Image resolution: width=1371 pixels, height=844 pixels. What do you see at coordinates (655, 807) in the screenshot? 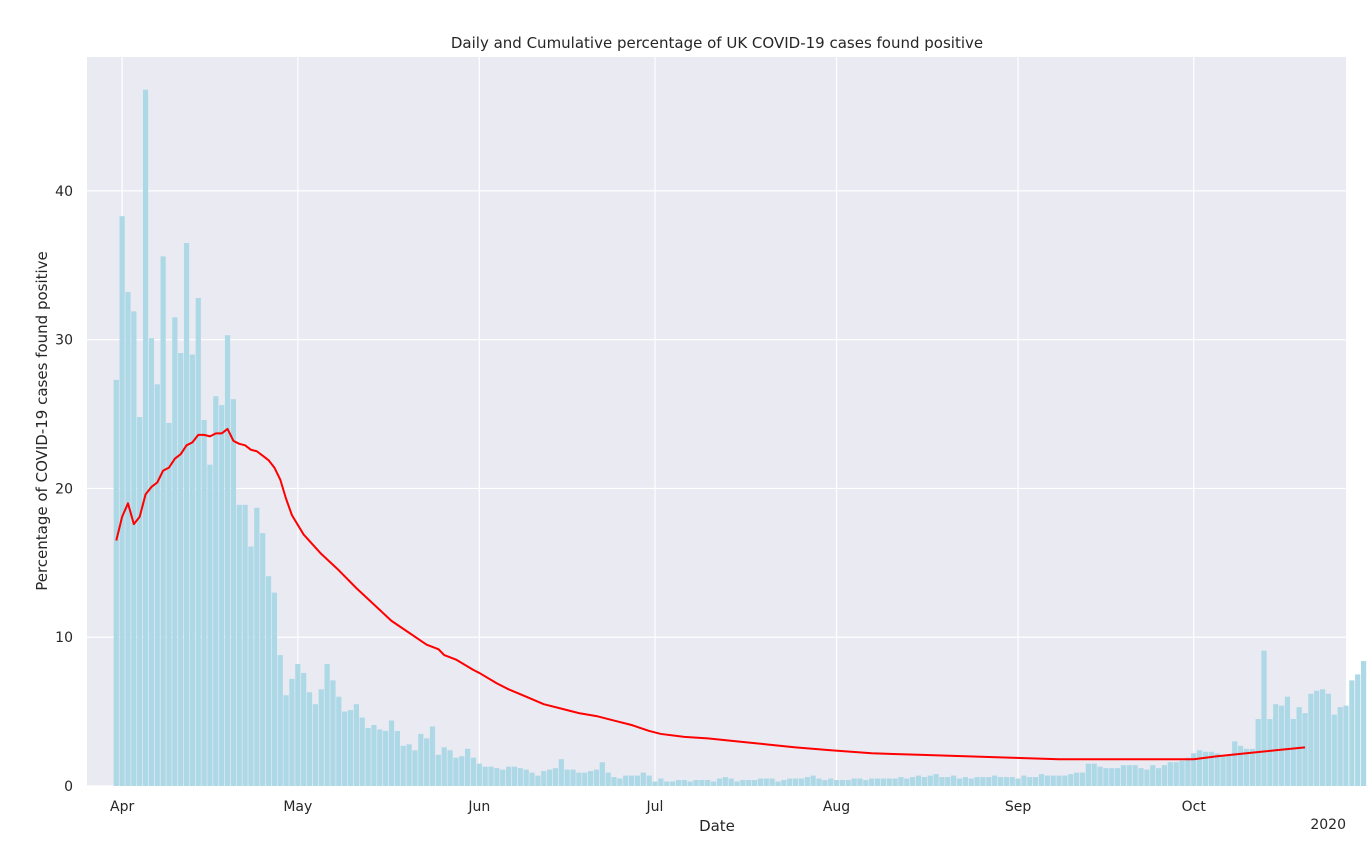
I see `x-tick-label: Jul` at bounding box center [655, 807].